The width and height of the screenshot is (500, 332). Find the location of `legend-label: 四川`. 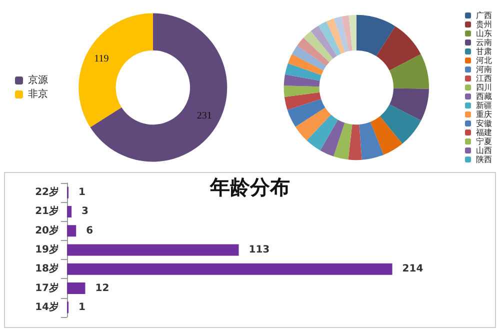

legend-label: 四川 is located at coordinates (484, 87).